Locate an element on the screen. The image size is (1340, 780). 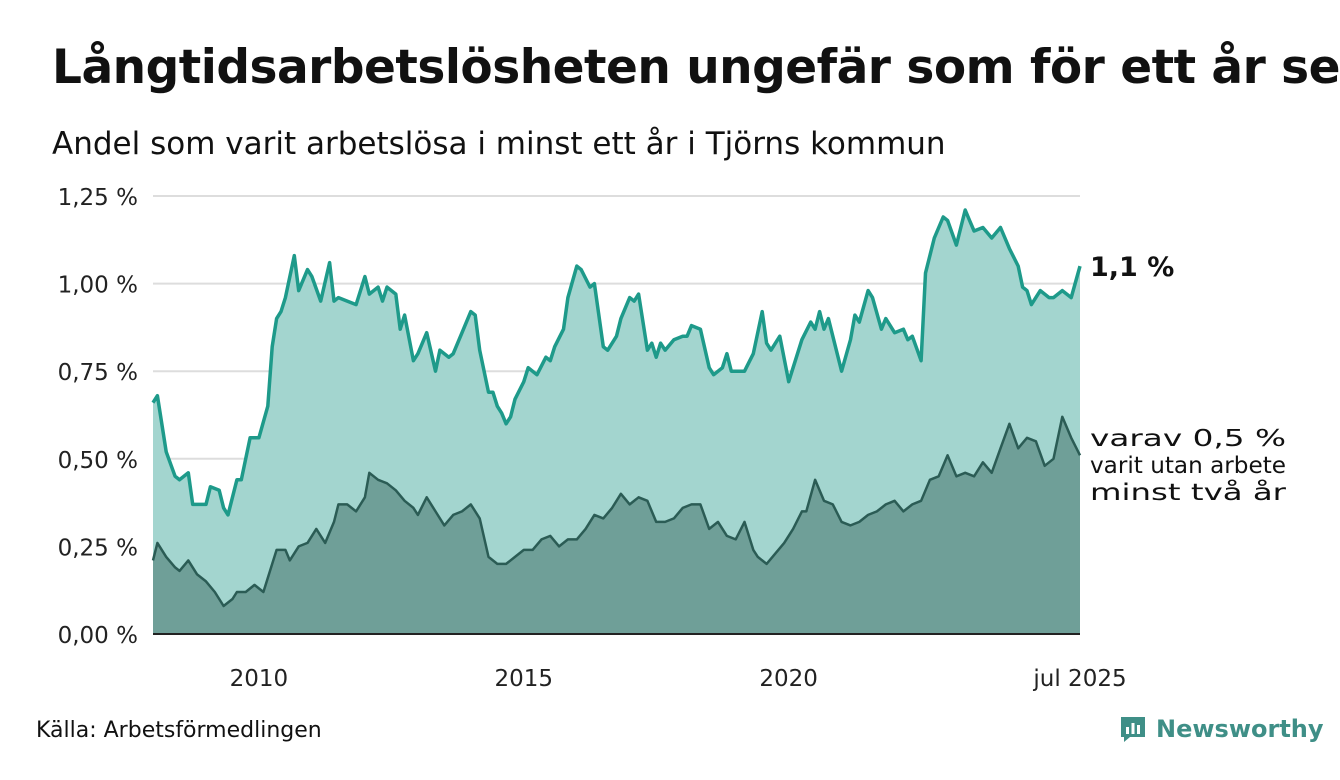
y-axis-ticks: 0,00 % 0,25 % 0,50 % 0,75 % 1,00 % 1,25 % is located at coordinates (98, 417).